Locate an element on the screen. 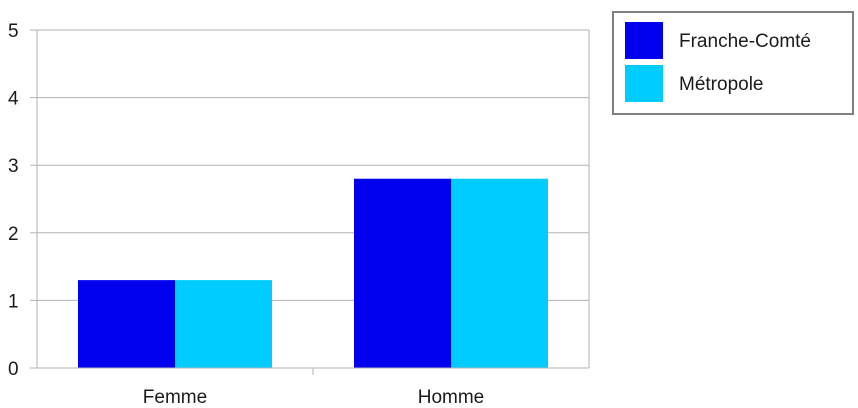 The height and width of the screenshot is (408, 858). x-tick-label: Femme is located at coordinates (175, 397).